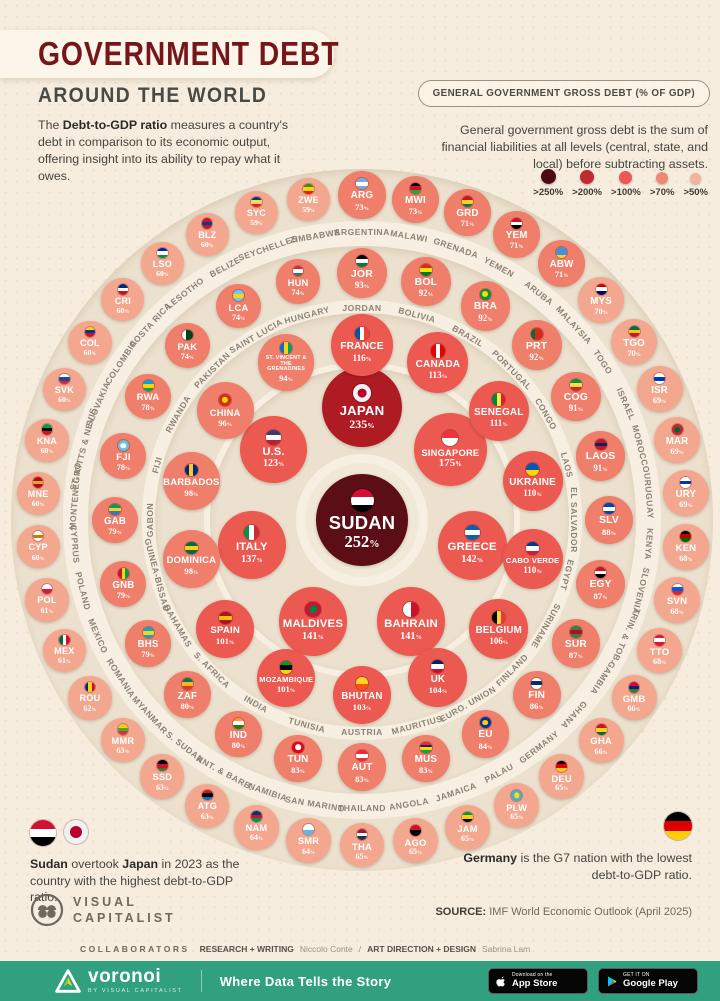 The image size is (720, 1001). Describe the element at coordinates (191, 570) in the screenshot. I see `debt-value: 98%` at that location.